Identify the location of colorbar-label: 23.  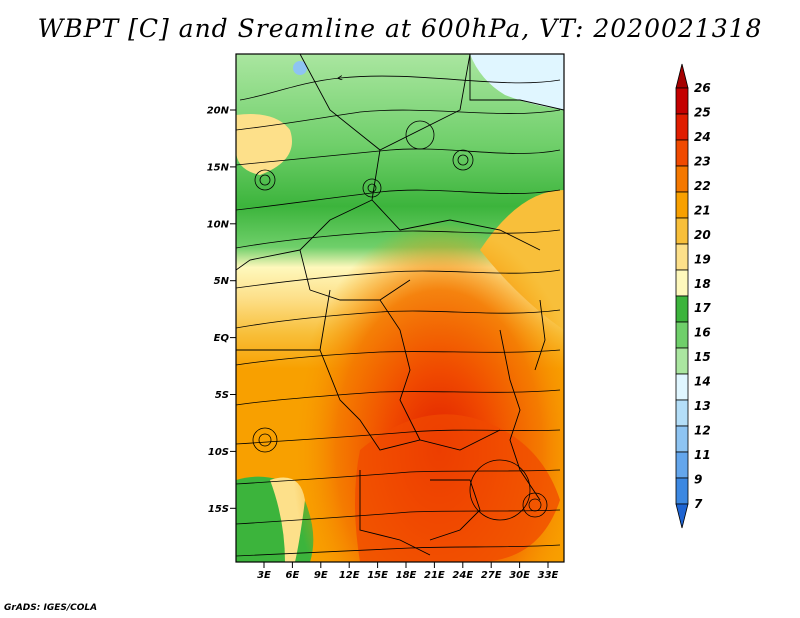
(702, 161).